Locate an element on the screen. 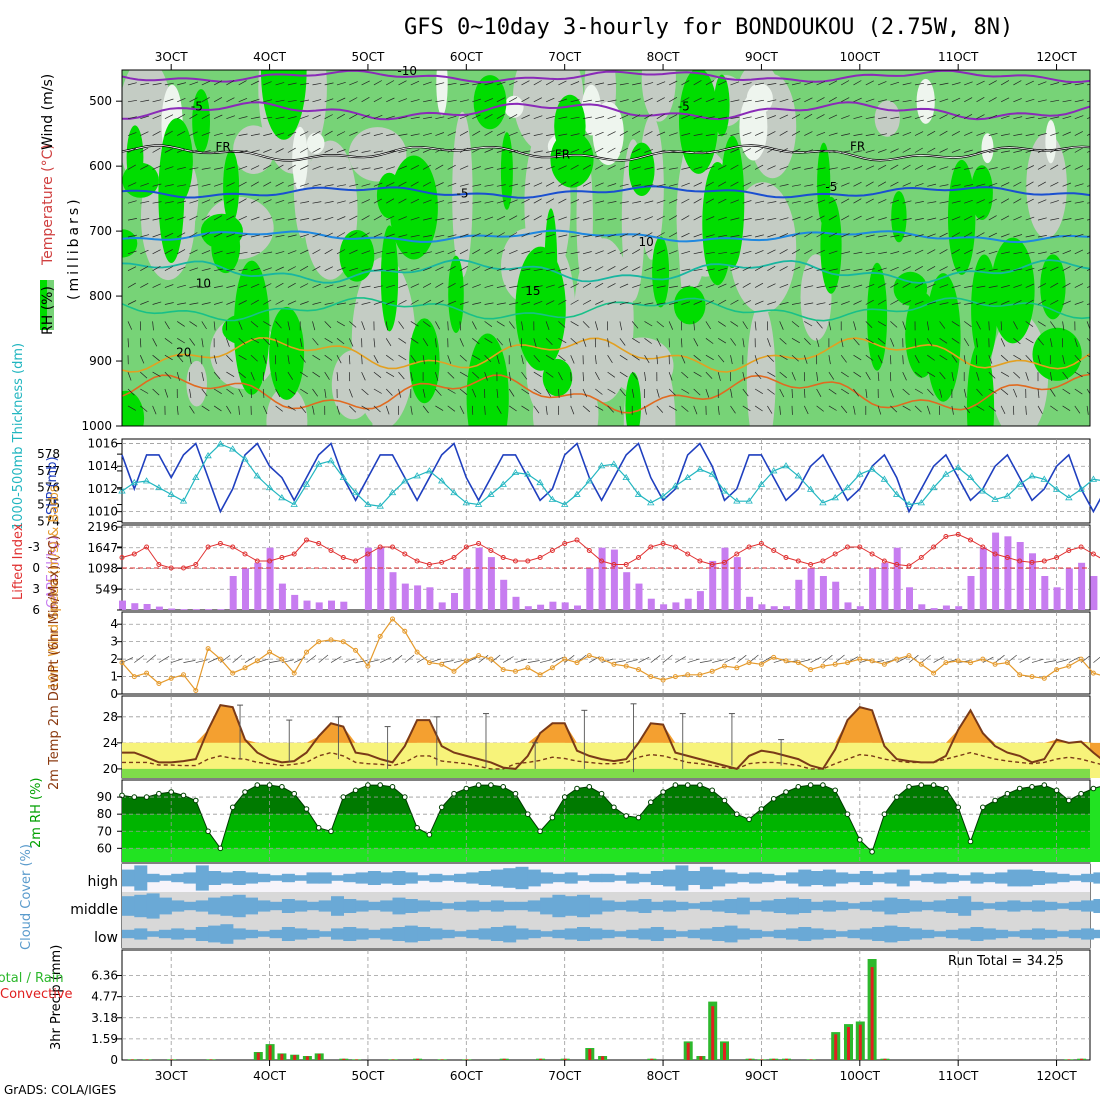  temperature-contour is located at coordinates (606, 393).